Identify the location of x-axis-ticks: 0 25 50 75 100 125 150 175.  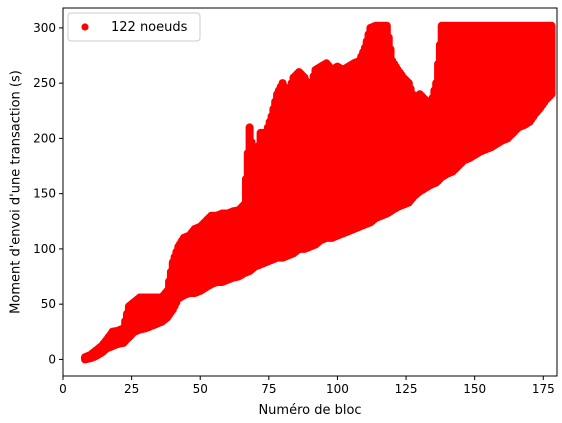
(307, 386).